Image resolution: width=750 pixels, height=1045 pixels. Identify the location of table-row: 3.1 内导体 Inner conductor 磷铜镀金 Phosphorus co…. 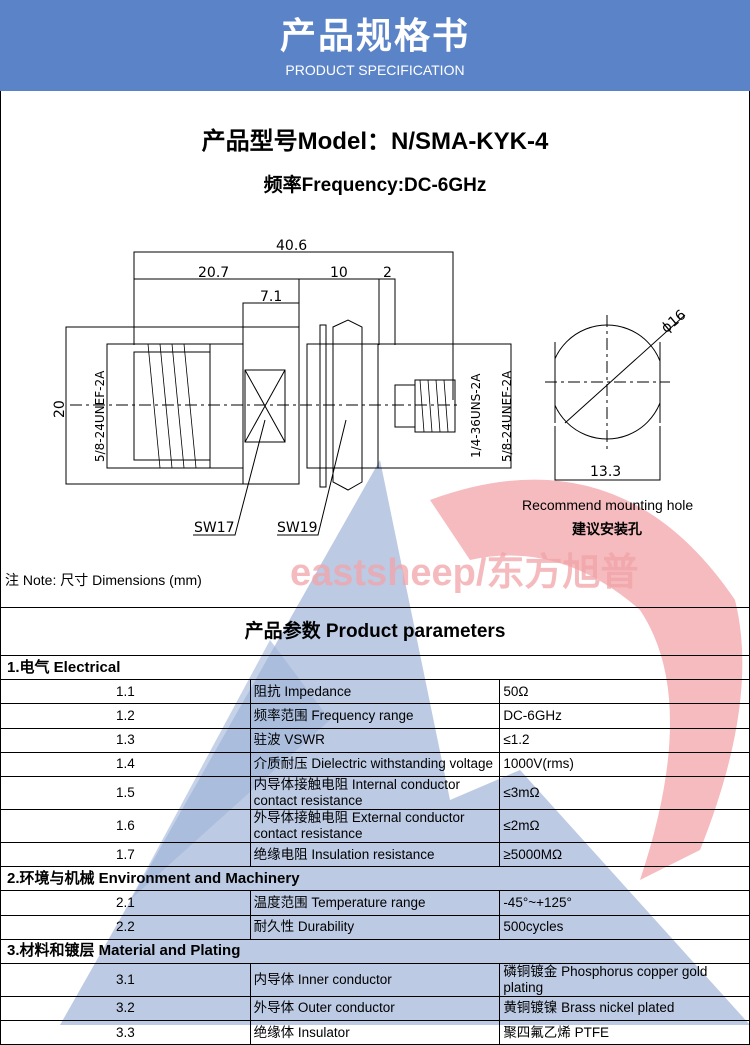
(375, 979).